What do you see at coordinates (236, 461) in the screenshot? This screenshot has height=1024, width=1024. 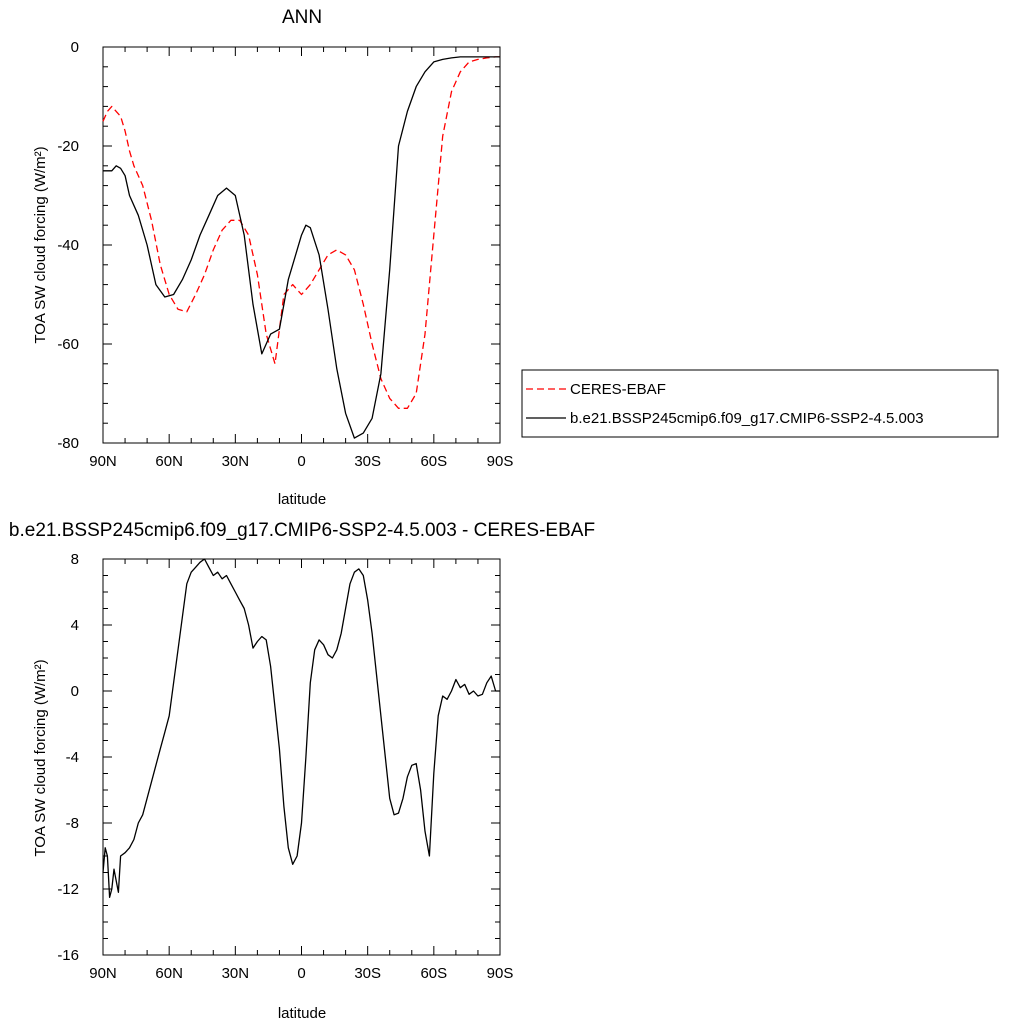 I see `x-tick-label-top: 30N` at bounding box center [236, 461].